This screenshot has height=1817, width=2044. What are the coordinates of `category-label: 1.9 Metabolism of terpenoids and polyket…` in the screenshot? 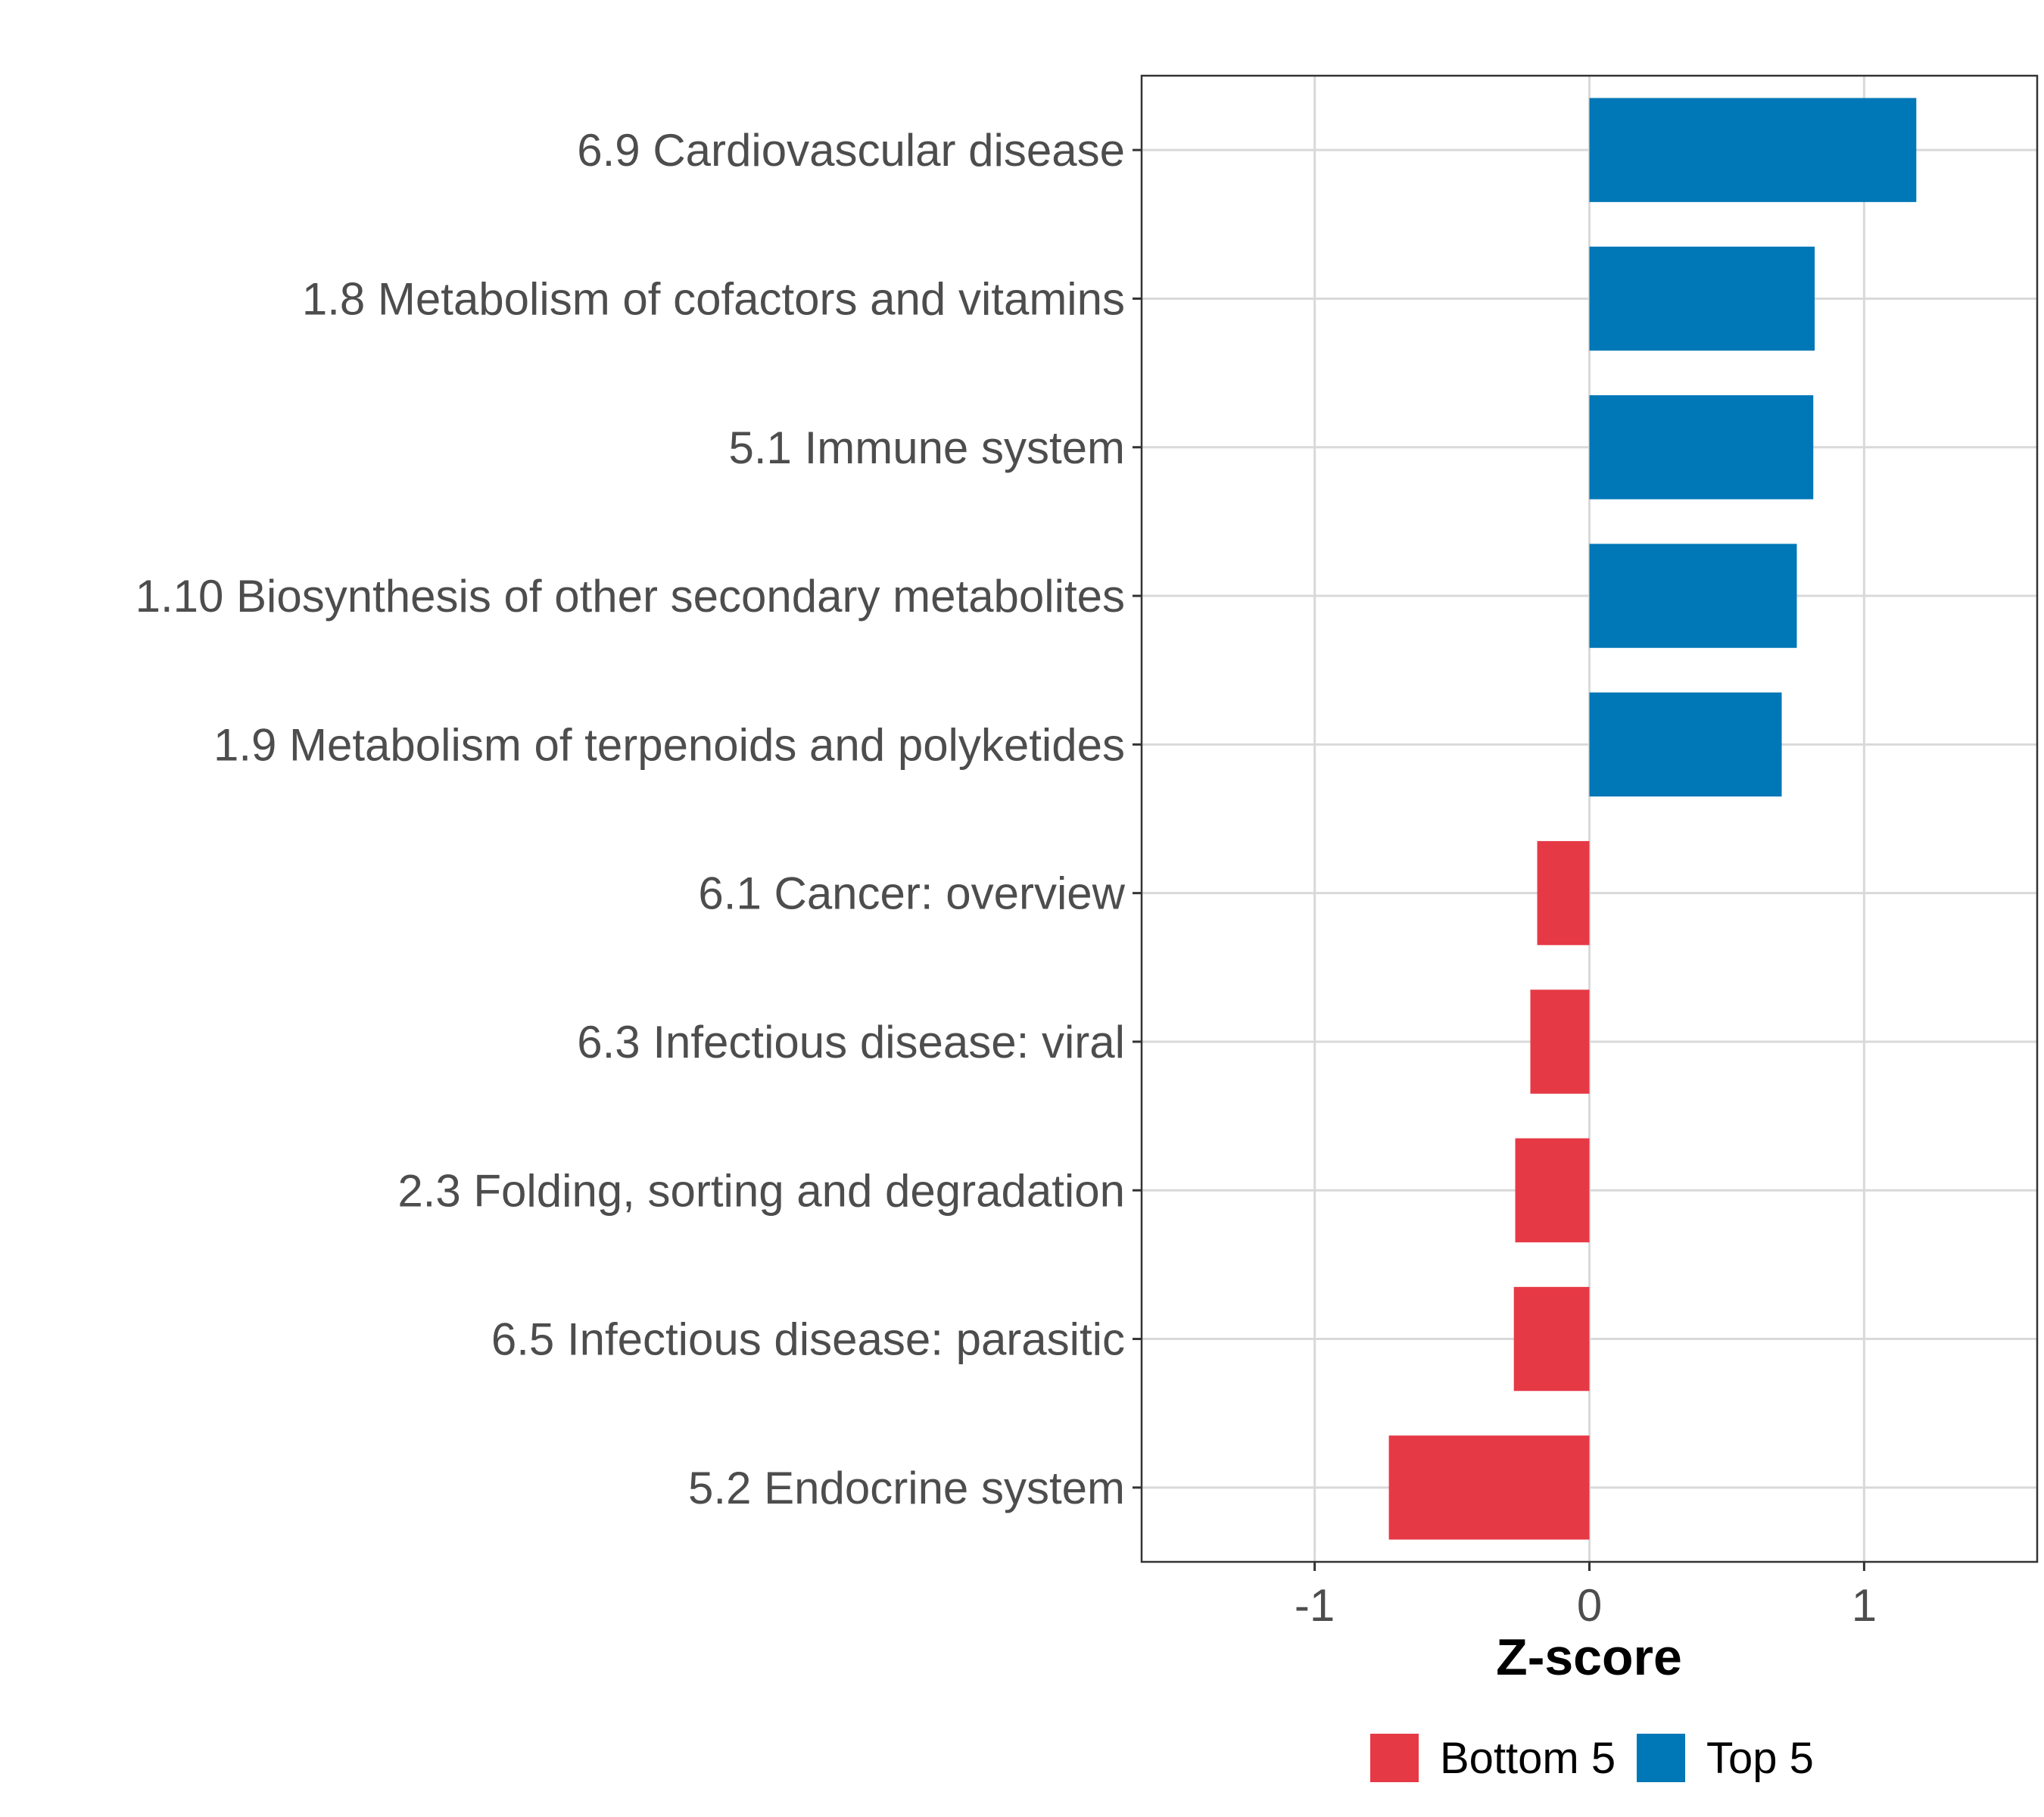 It's located at (669, 744).